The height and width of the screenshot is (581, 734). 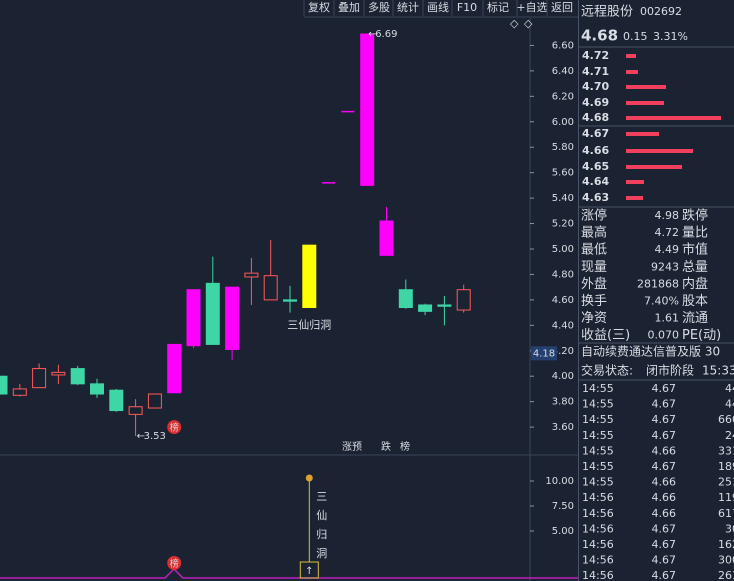 What do you see at coordinates (563, 198) in the screenshot?
I see `y-tick-label: 5.40` at bounding box center [563, 198].